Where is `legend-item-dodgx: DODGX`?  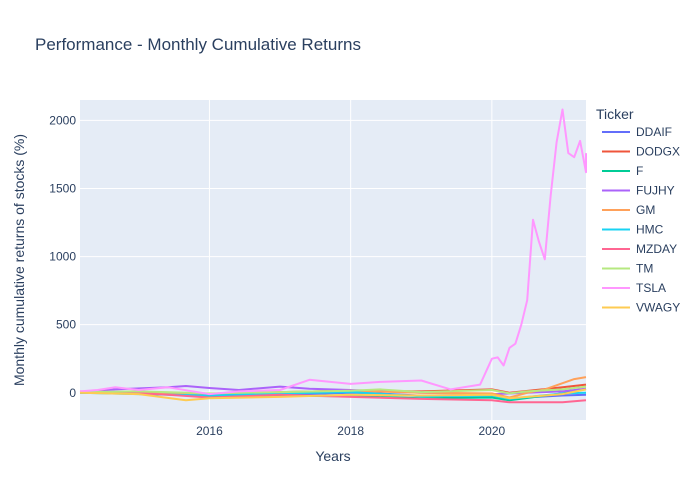 legend-item-dodgx: DODGX is located at coordinates (641, 152).